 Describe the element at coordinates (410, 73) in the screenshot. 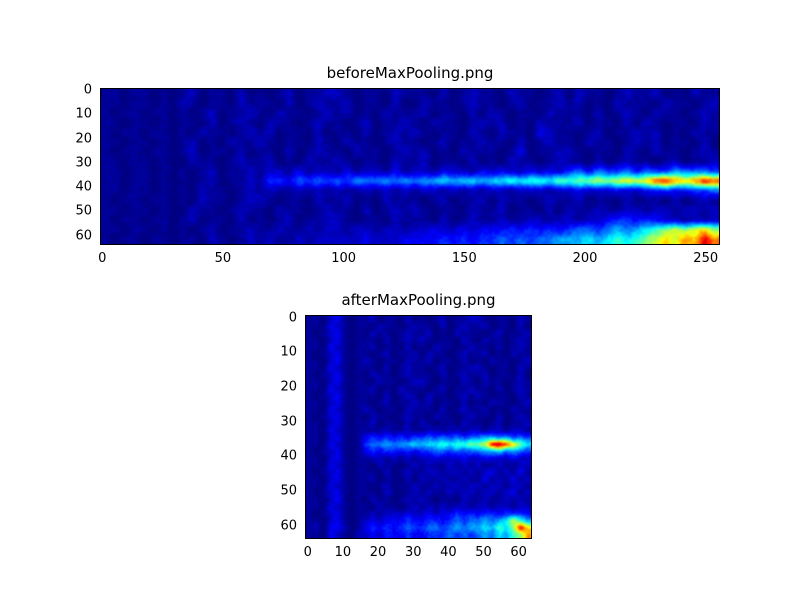

I see `plot-title-before: beforeMaxPooling.png` at that location.